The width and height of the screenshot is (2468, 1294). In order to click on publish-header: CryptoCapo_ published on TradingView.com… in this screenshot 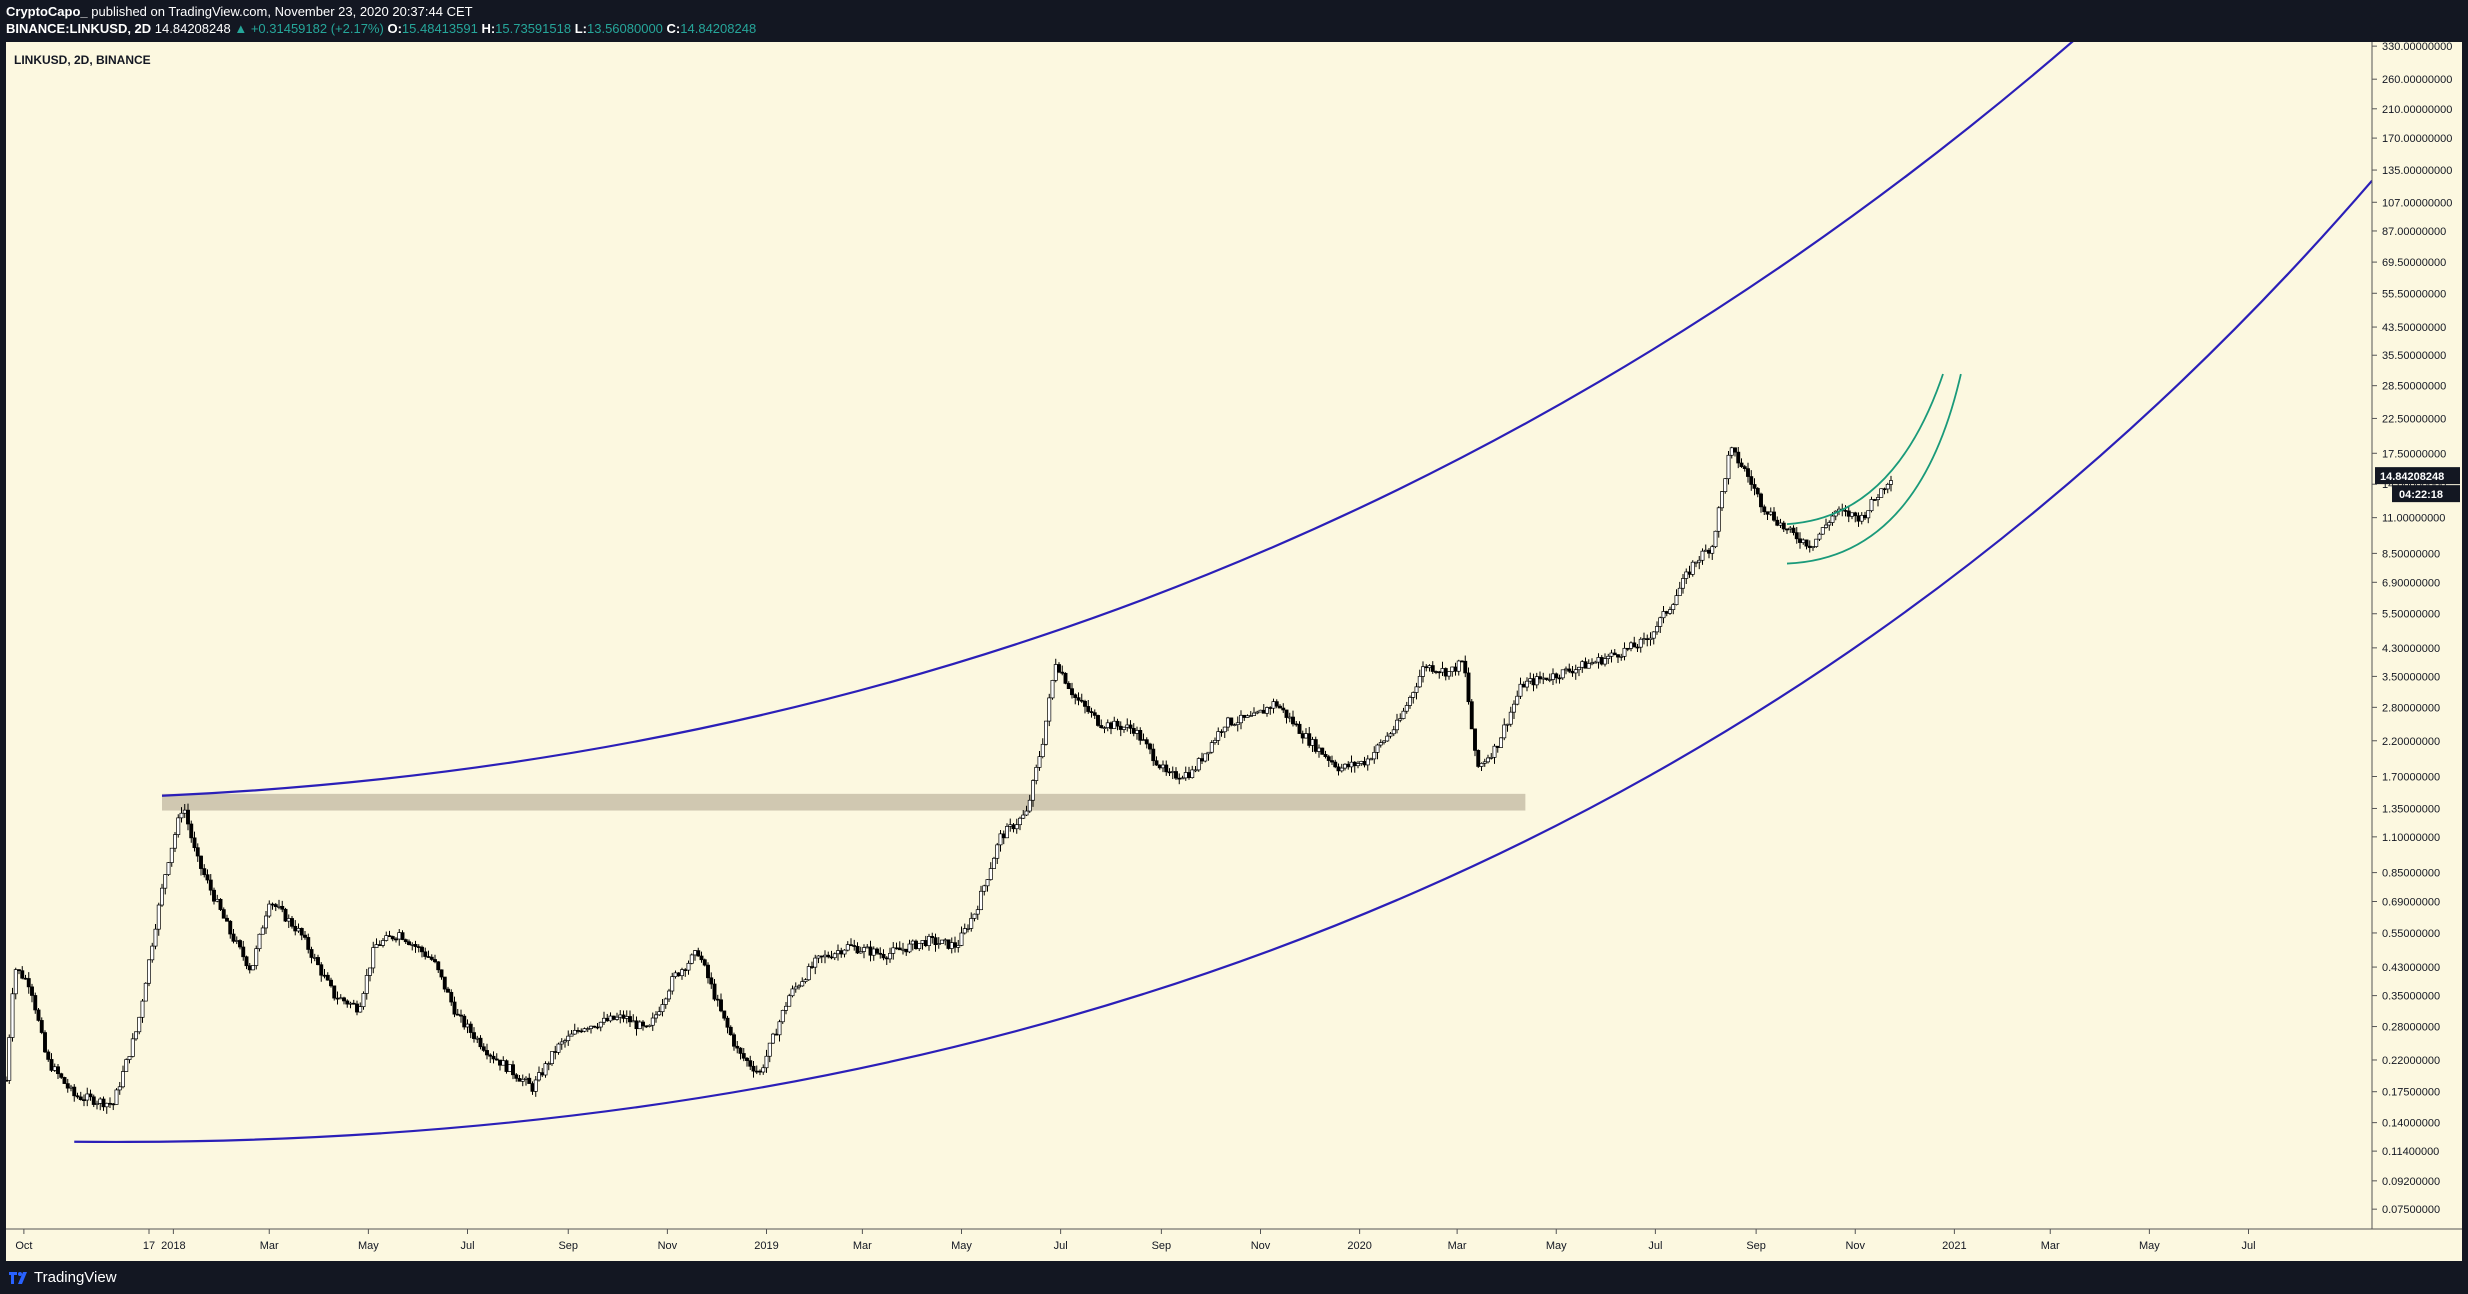, I will do `click(1234, 20)`.